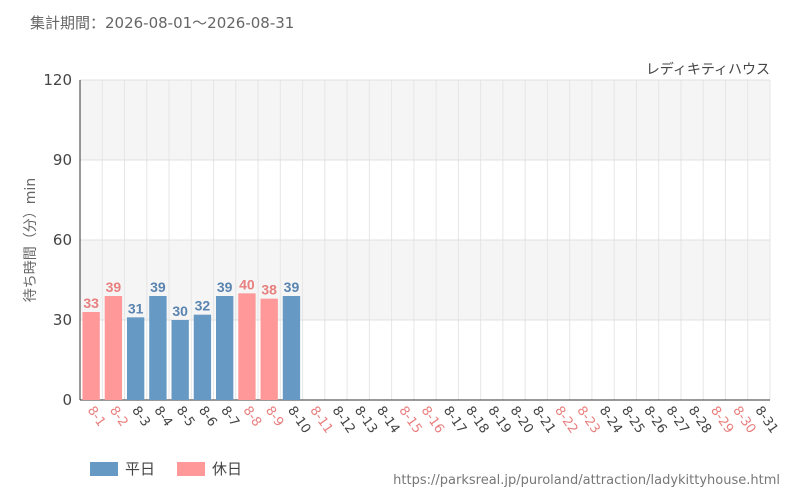 The image size is (800, 500). Describe the element at coordinates (498, 420) in the screenshot. I see `x-tick-label: 8-19` at that location.